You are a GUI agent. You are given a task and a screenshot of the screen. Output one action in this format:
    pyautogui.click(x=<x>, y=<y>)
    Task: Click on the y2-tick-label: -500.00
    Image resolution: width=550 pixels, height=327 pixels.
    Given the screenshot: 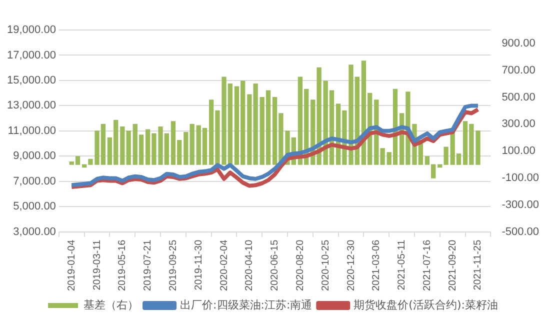 What is the action you would take?
    pyautogui.click(x=521, y=232)
    